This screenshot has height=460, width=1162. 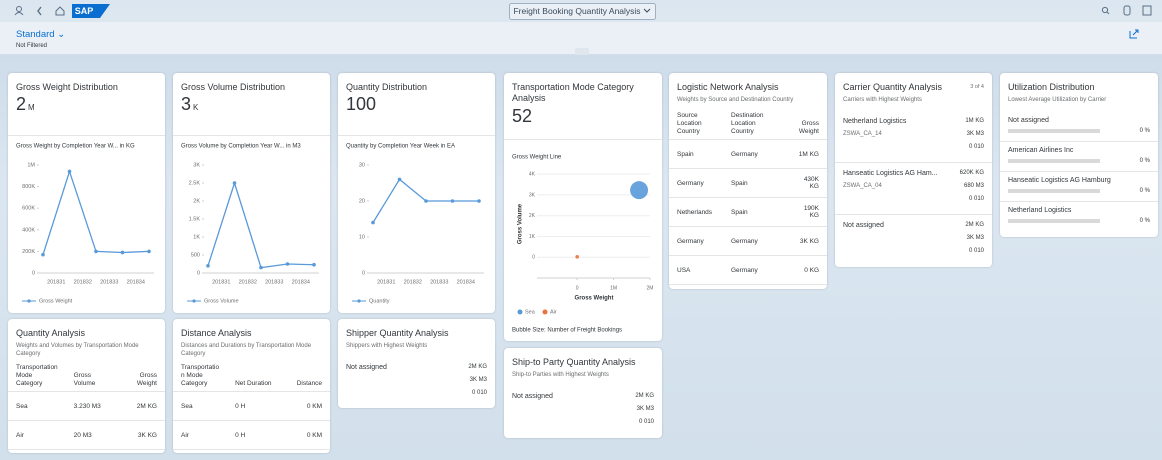 I want to click on item-name: Netherland Logistics, so click(x=1040, y=210).